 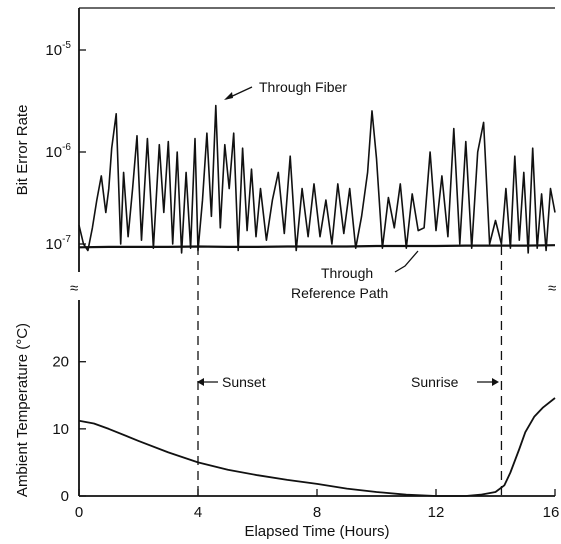 I want to click on annotation-sunrise: Sunrise, so click(x=455, y=382).